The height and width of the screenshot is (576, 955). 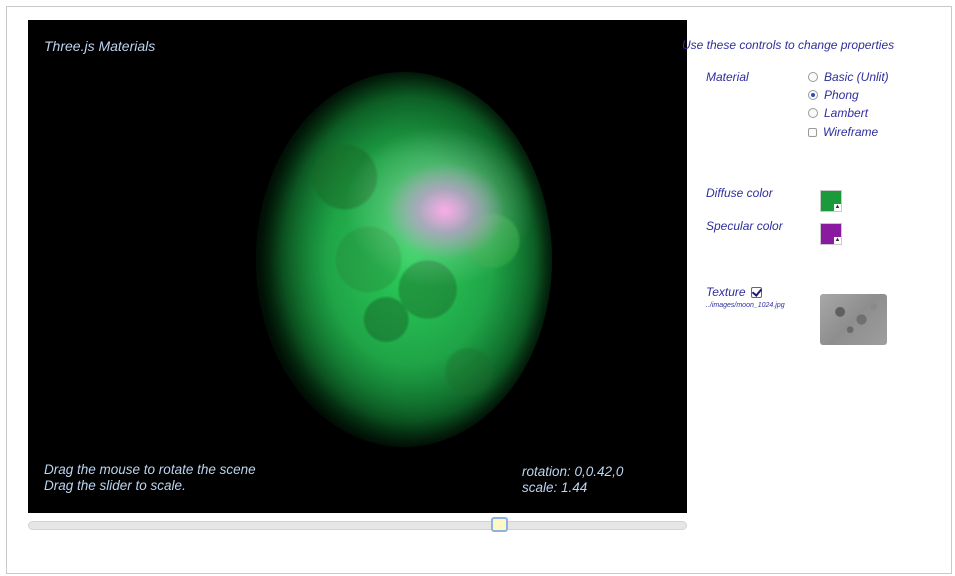 I want to click on rotation-readout: rotation: 0,0.42,0, so click(x=573, y=471).